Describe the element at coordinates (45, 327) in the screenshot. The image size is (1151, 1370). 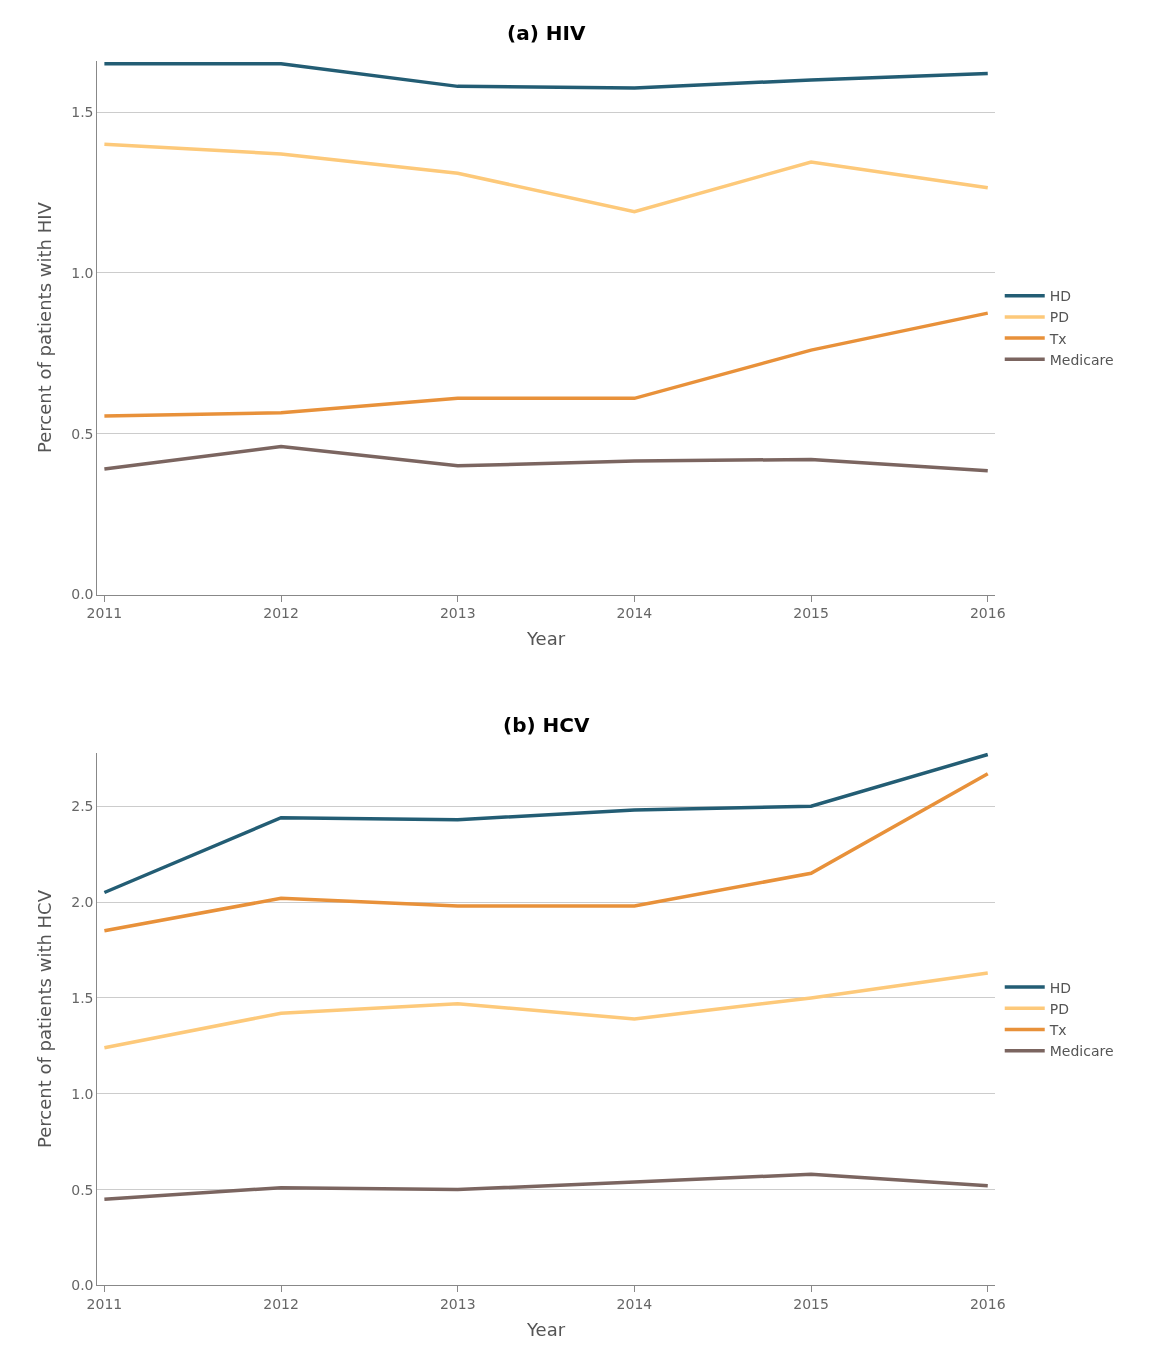
I see `y-axis-title: Percent of patients with HIV` at that location.